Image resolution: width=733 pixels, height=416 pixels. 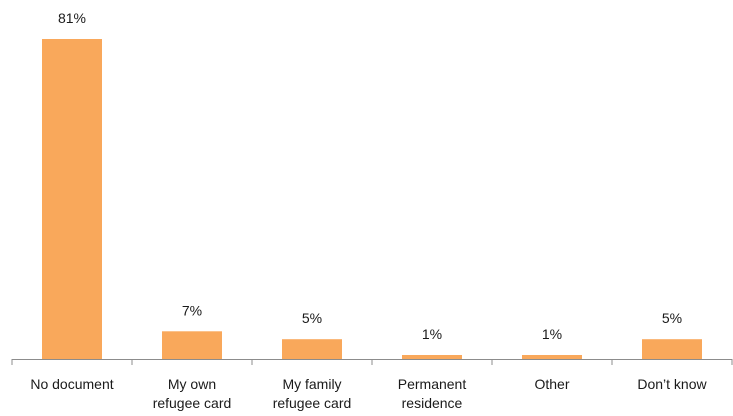 What do you see at coordinates (552, 357) in the screenshot?
I see `bar-other` at bounding box center [552, 357].